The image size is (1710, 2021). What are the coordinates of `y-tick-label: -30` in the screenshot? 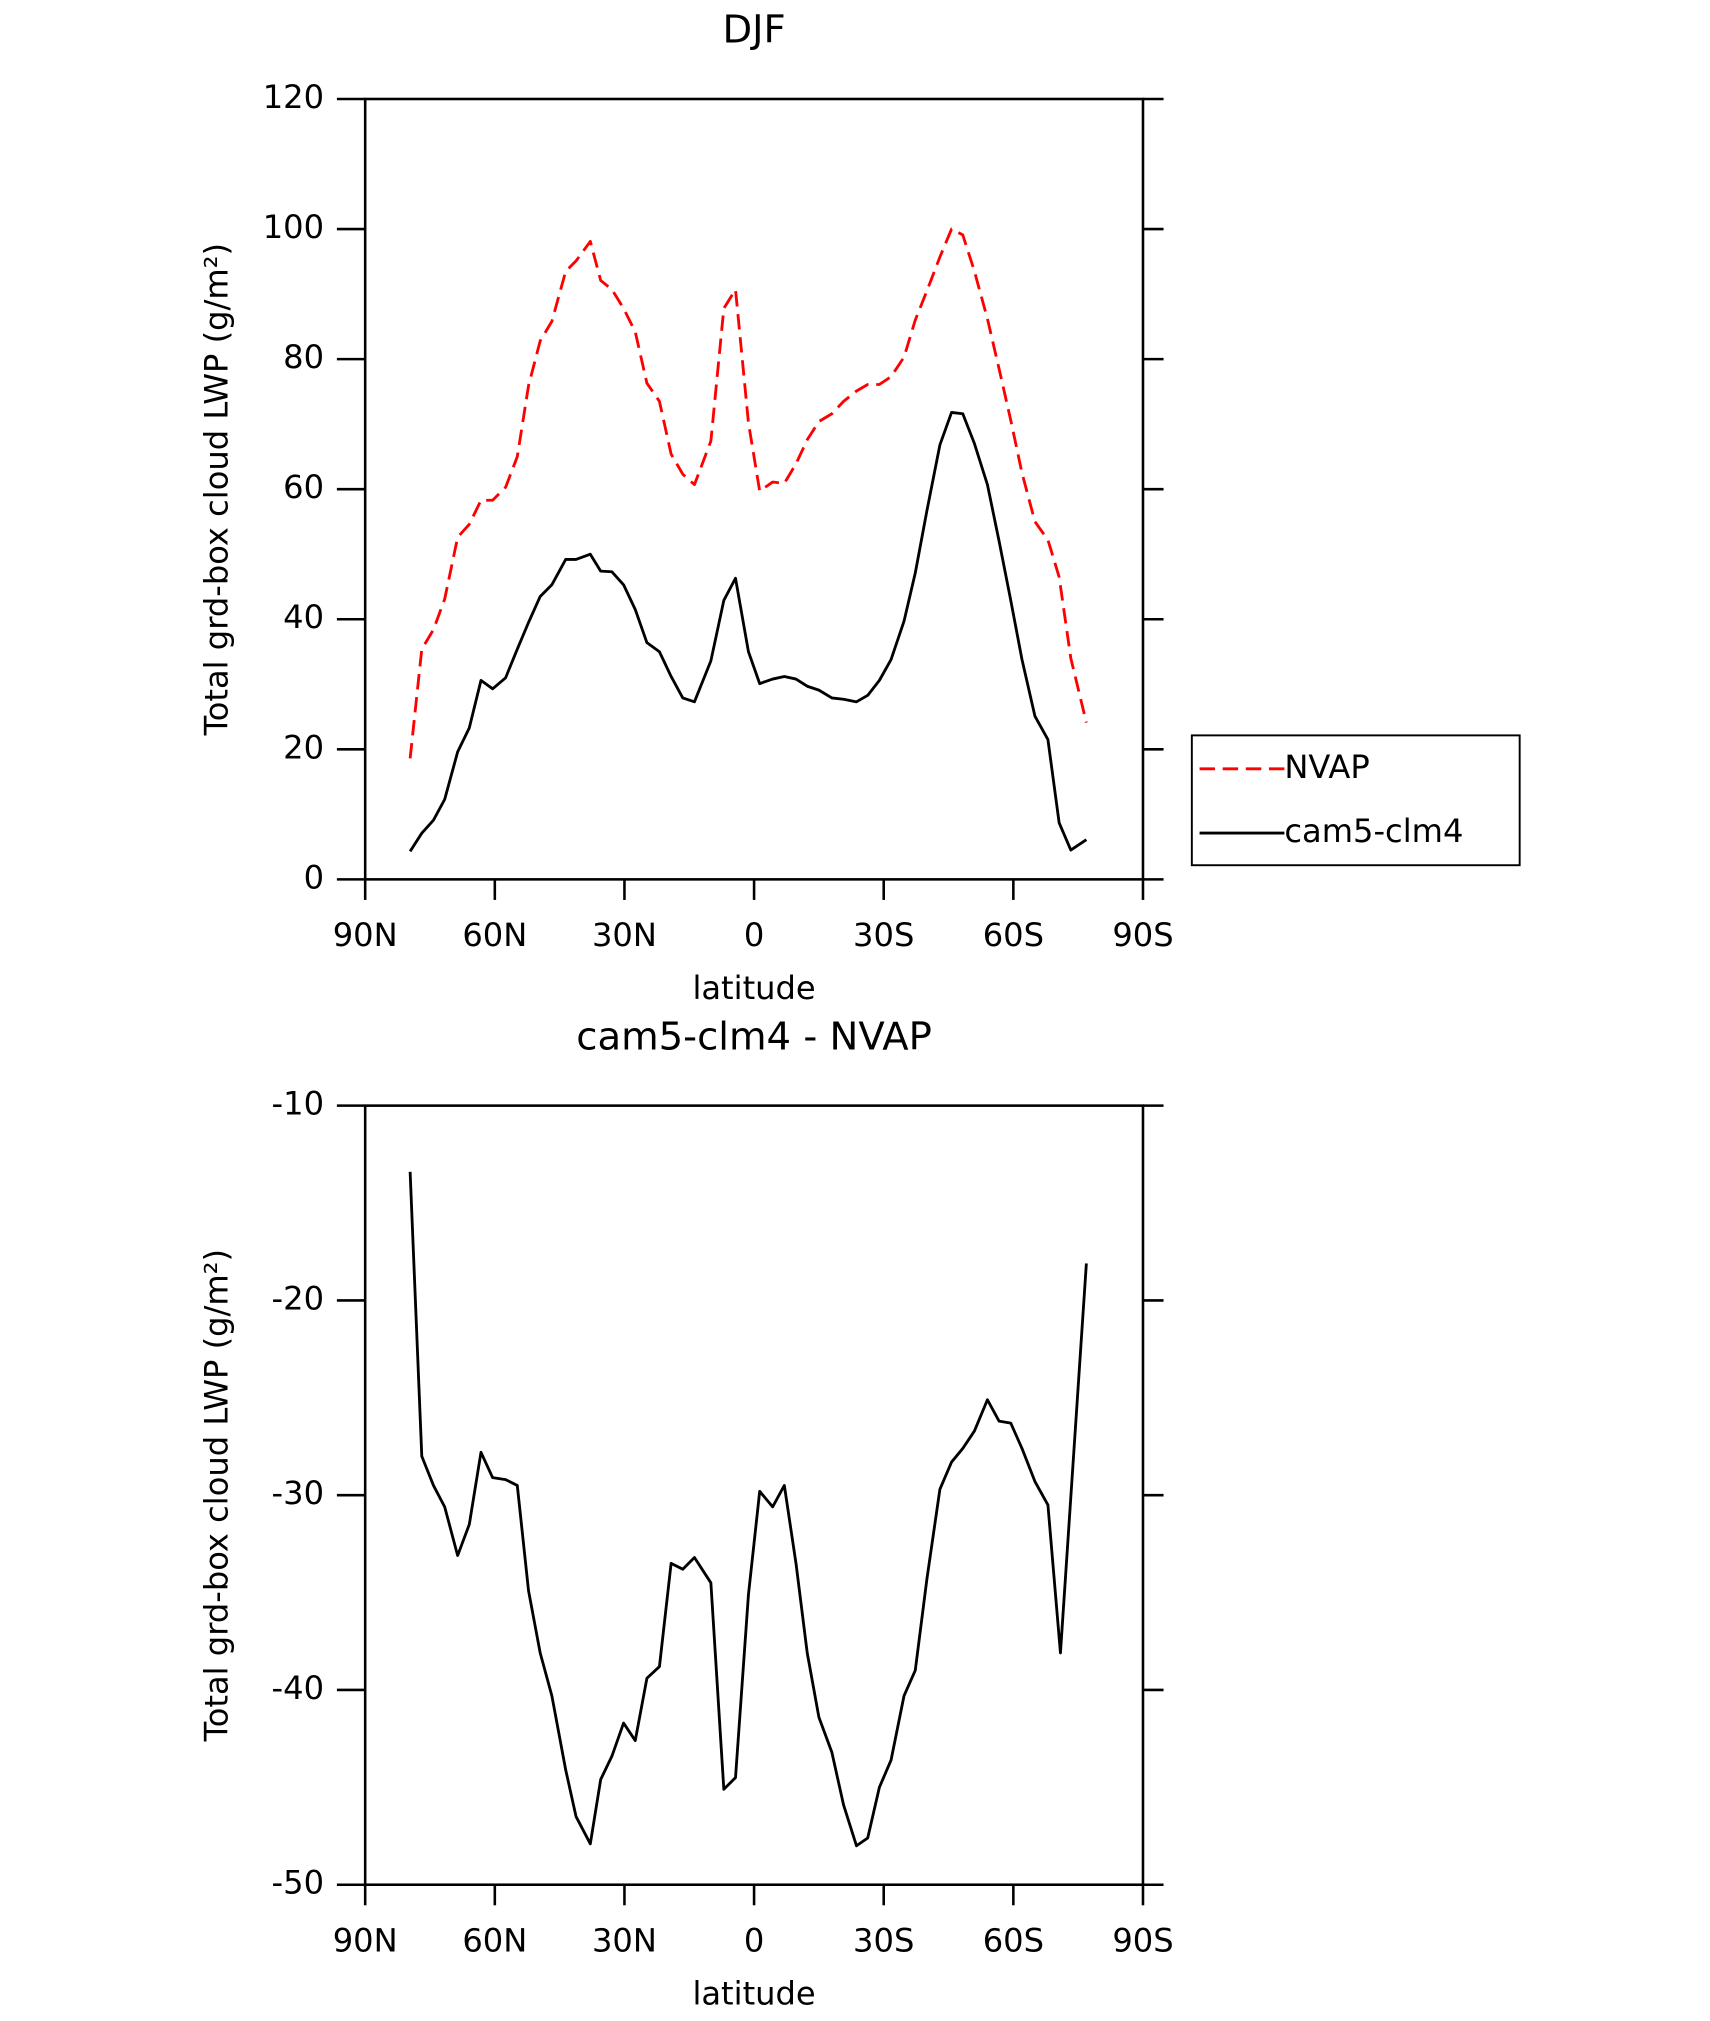 It's located at (298, 1493).